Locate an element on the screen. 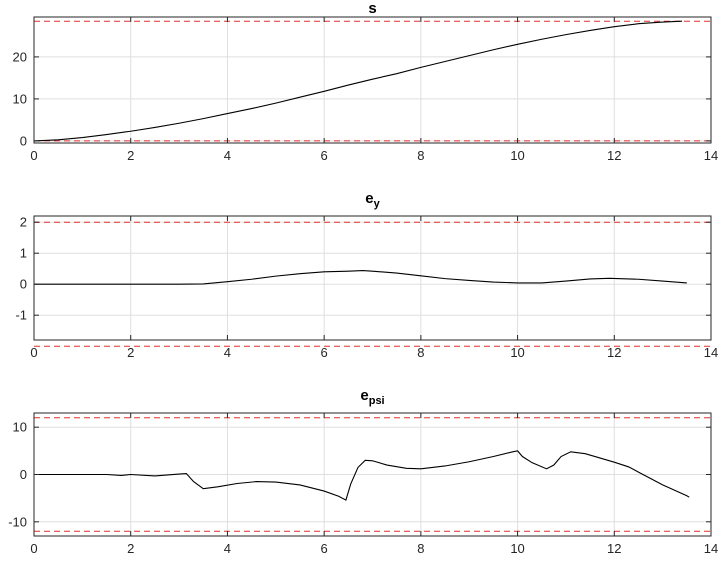 The image size is (723, 563). y-tick-label: -1 is located at coordinates (21, 315).